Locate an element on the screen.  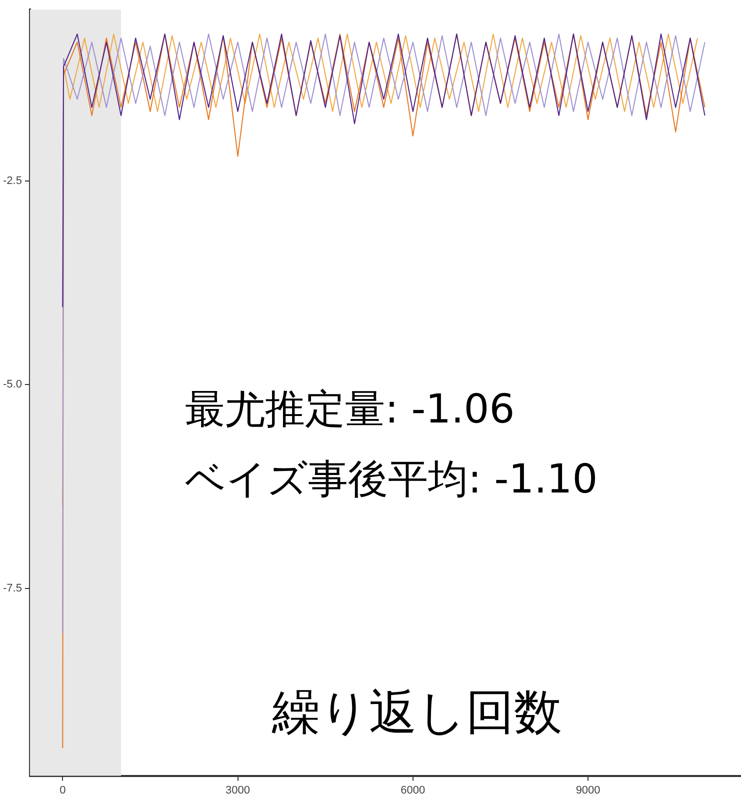
y-tick-label: -7.5 is located at coordinates (12, 588).